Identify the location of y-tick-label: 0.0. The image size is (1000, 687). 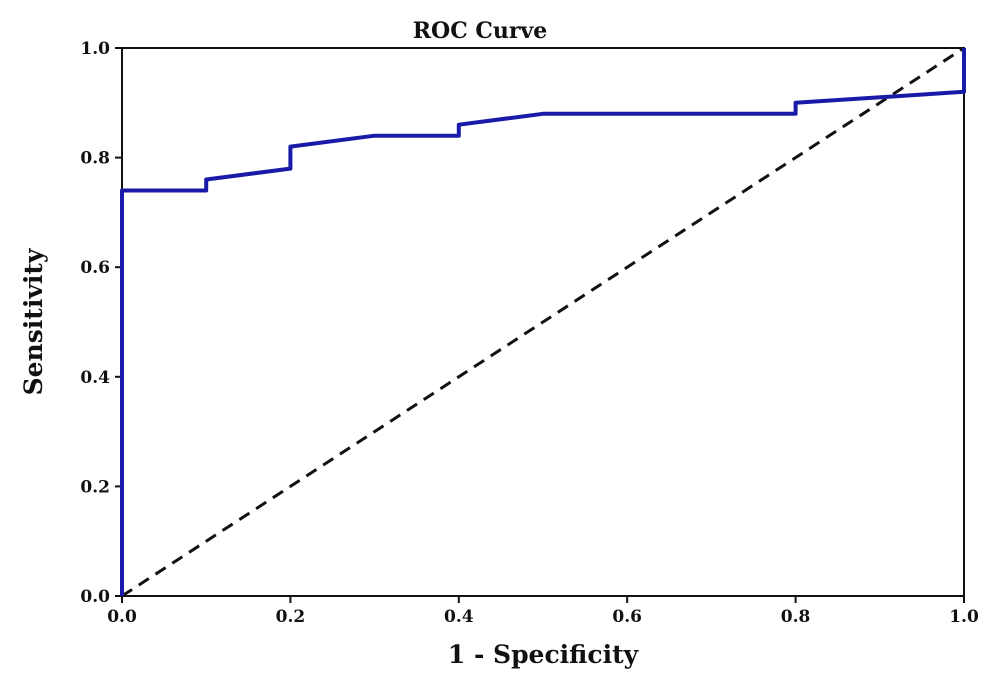
(95, 597).